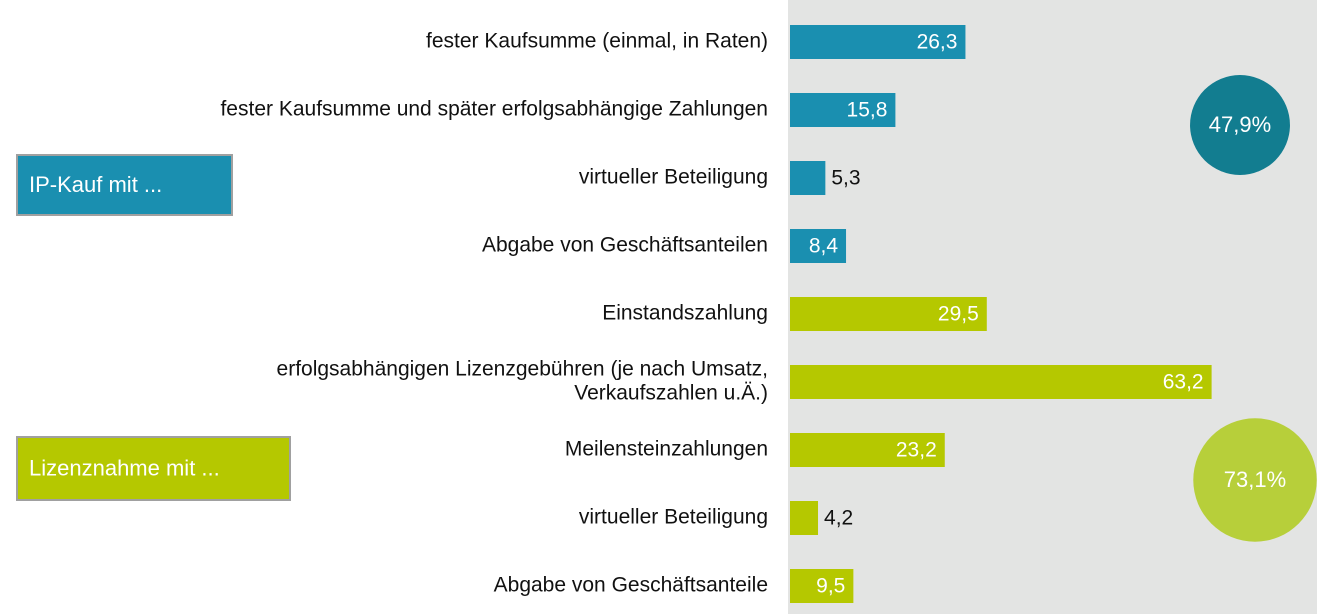 The image size is (1317, 614). What do you see at coordinates (671, 393) in the screenshot?
I see `category-label: Verkaufszahlen u.Ä.)` at bounding box center [671, 393].